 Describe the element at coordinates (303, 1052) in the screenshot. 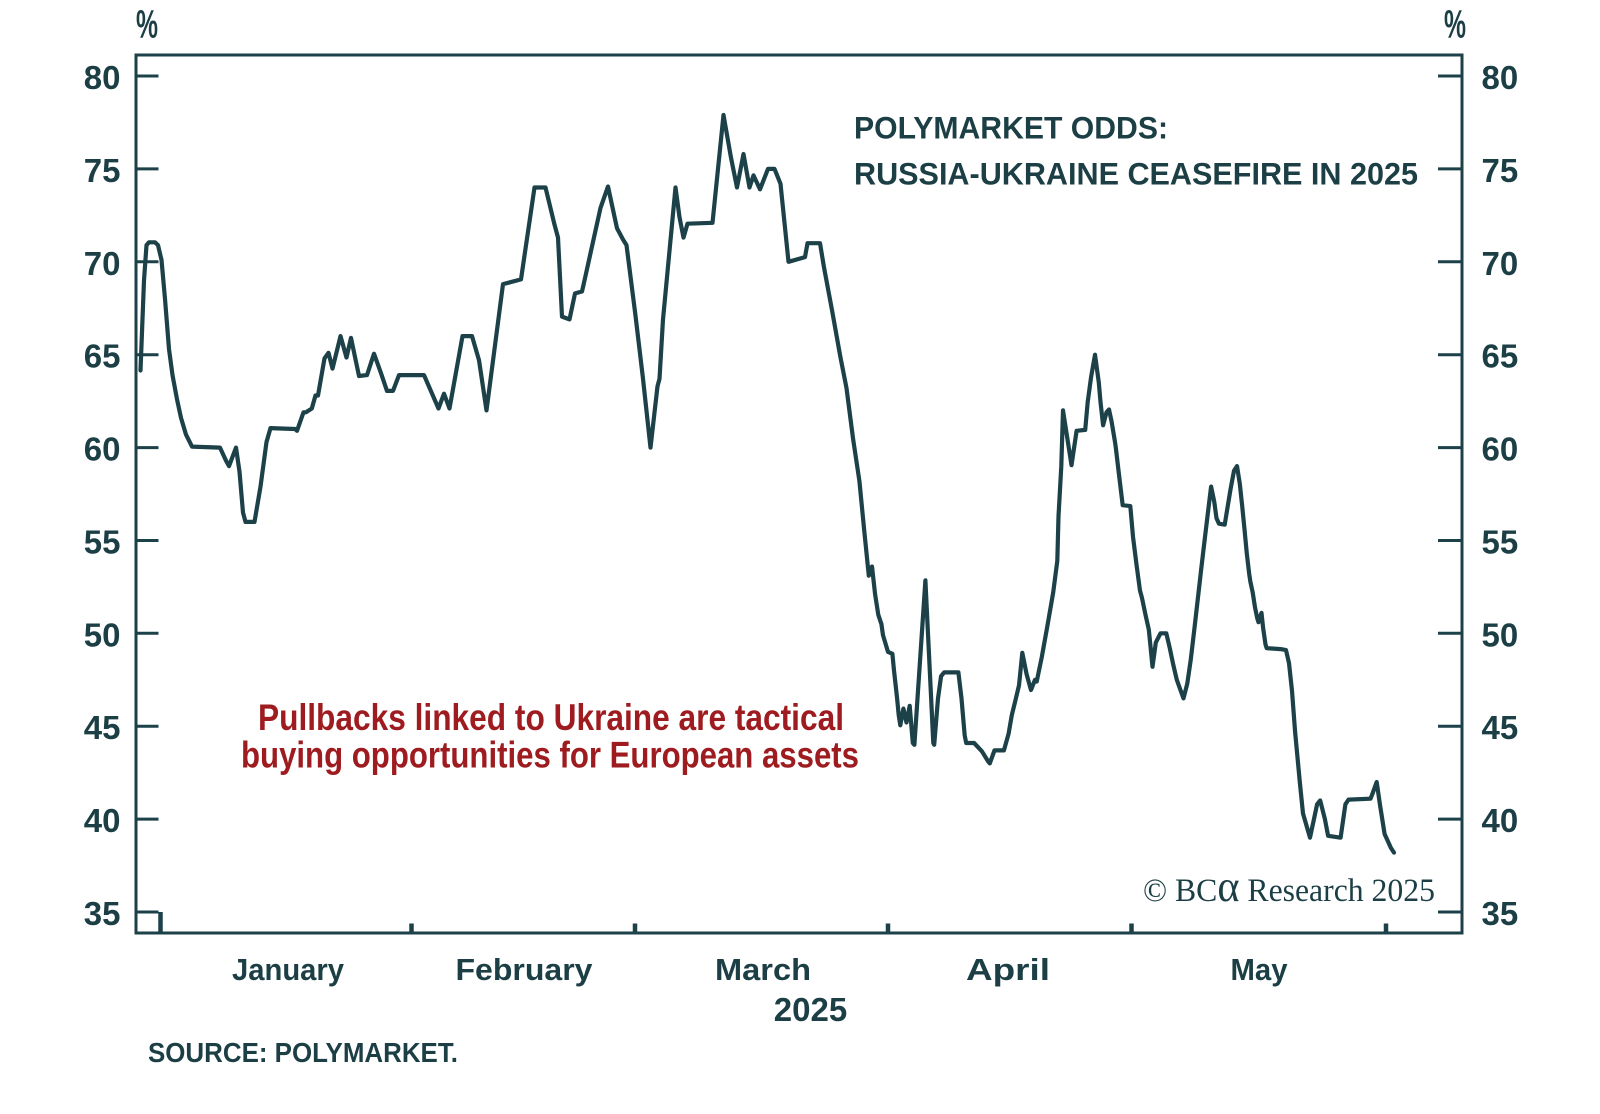

I see `svg-text: SOURCE: POLYMARKET.` at that location.